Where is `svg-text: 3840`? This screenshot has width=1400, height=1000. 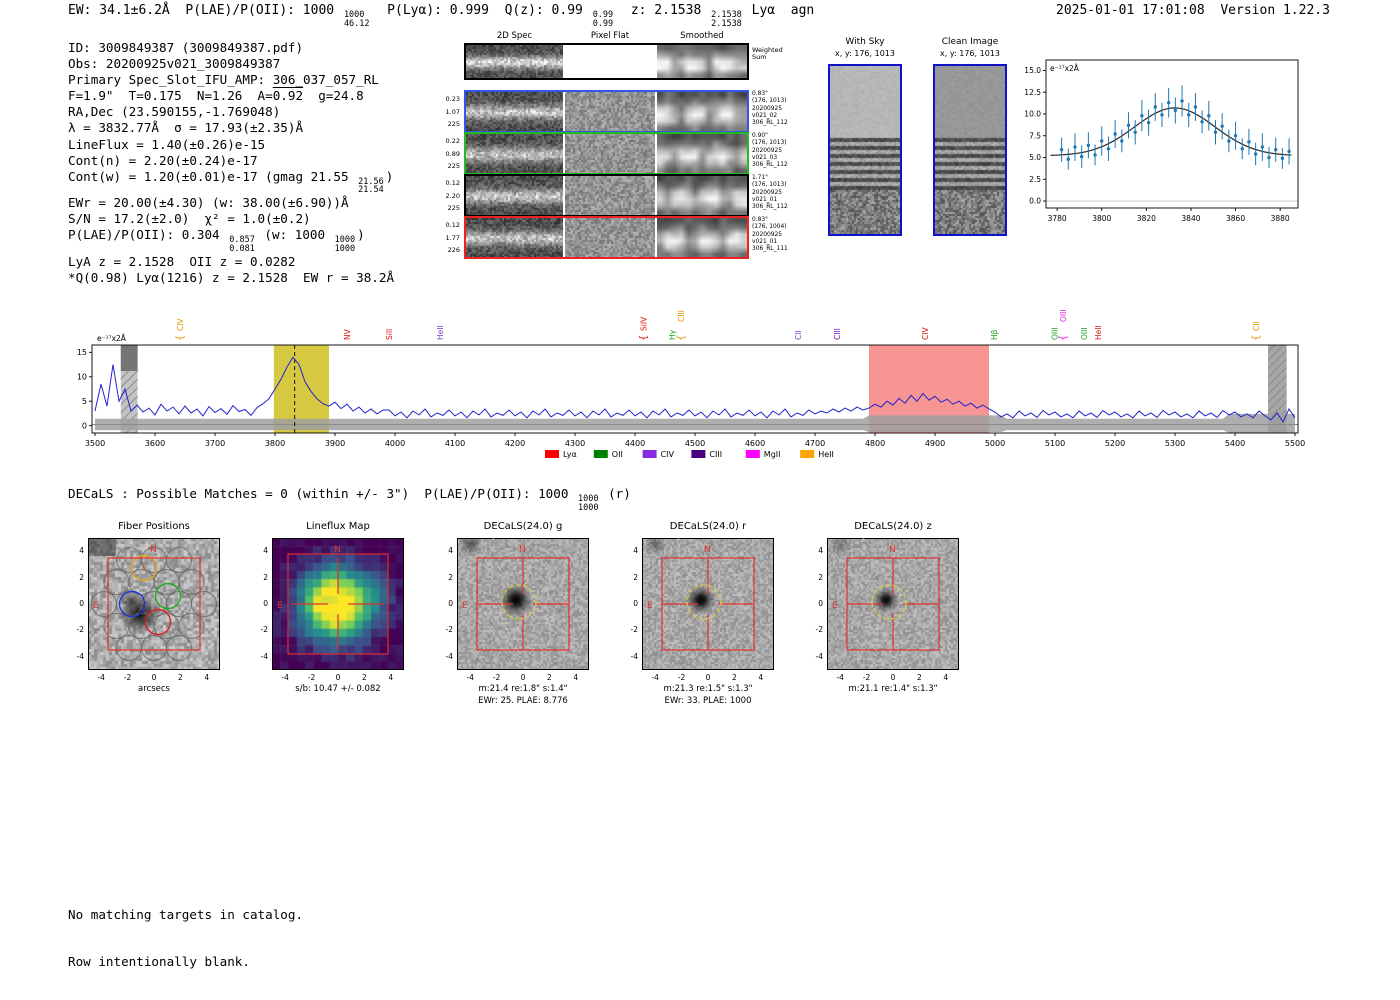 svg-text: 3840 is located at coordinates (1190, 218).